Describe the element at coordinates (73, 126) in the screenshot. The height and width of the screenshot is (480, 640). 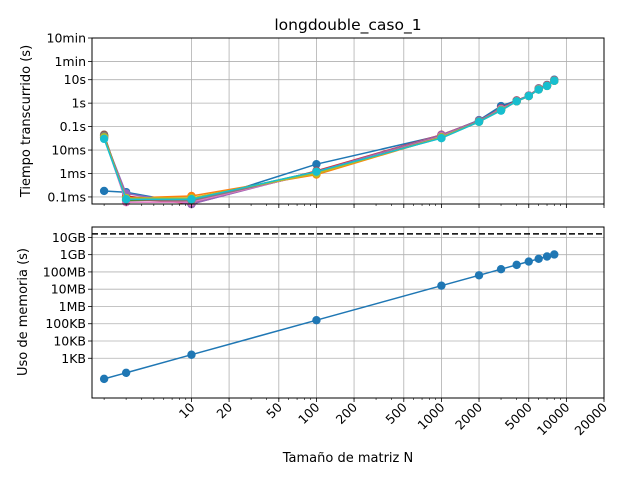
I see `time-ytick-label: 0.1s` at that location.